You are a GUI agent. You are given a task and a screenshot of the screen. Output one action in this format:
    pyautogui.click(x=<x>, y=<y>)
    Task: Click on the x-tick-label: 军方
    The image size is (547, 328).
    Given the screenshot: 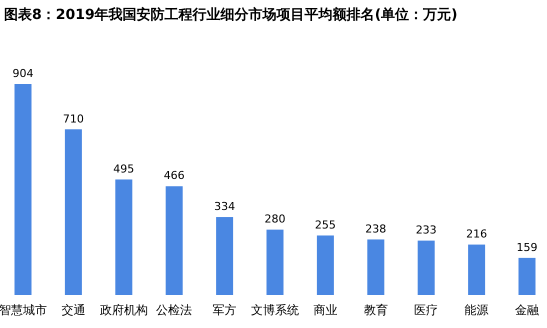 What is the action you would take?
    pyautogui.click(x=224, y=310)
    